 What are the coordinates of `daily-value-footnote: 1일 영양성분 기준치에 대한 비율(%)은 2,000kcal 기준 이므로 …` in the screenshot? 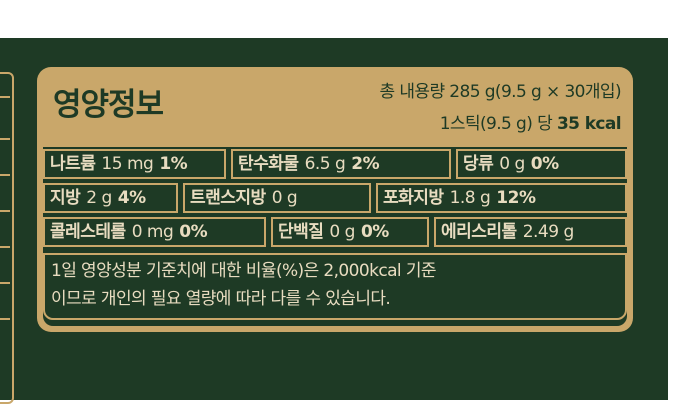 It's located at (335, 286).